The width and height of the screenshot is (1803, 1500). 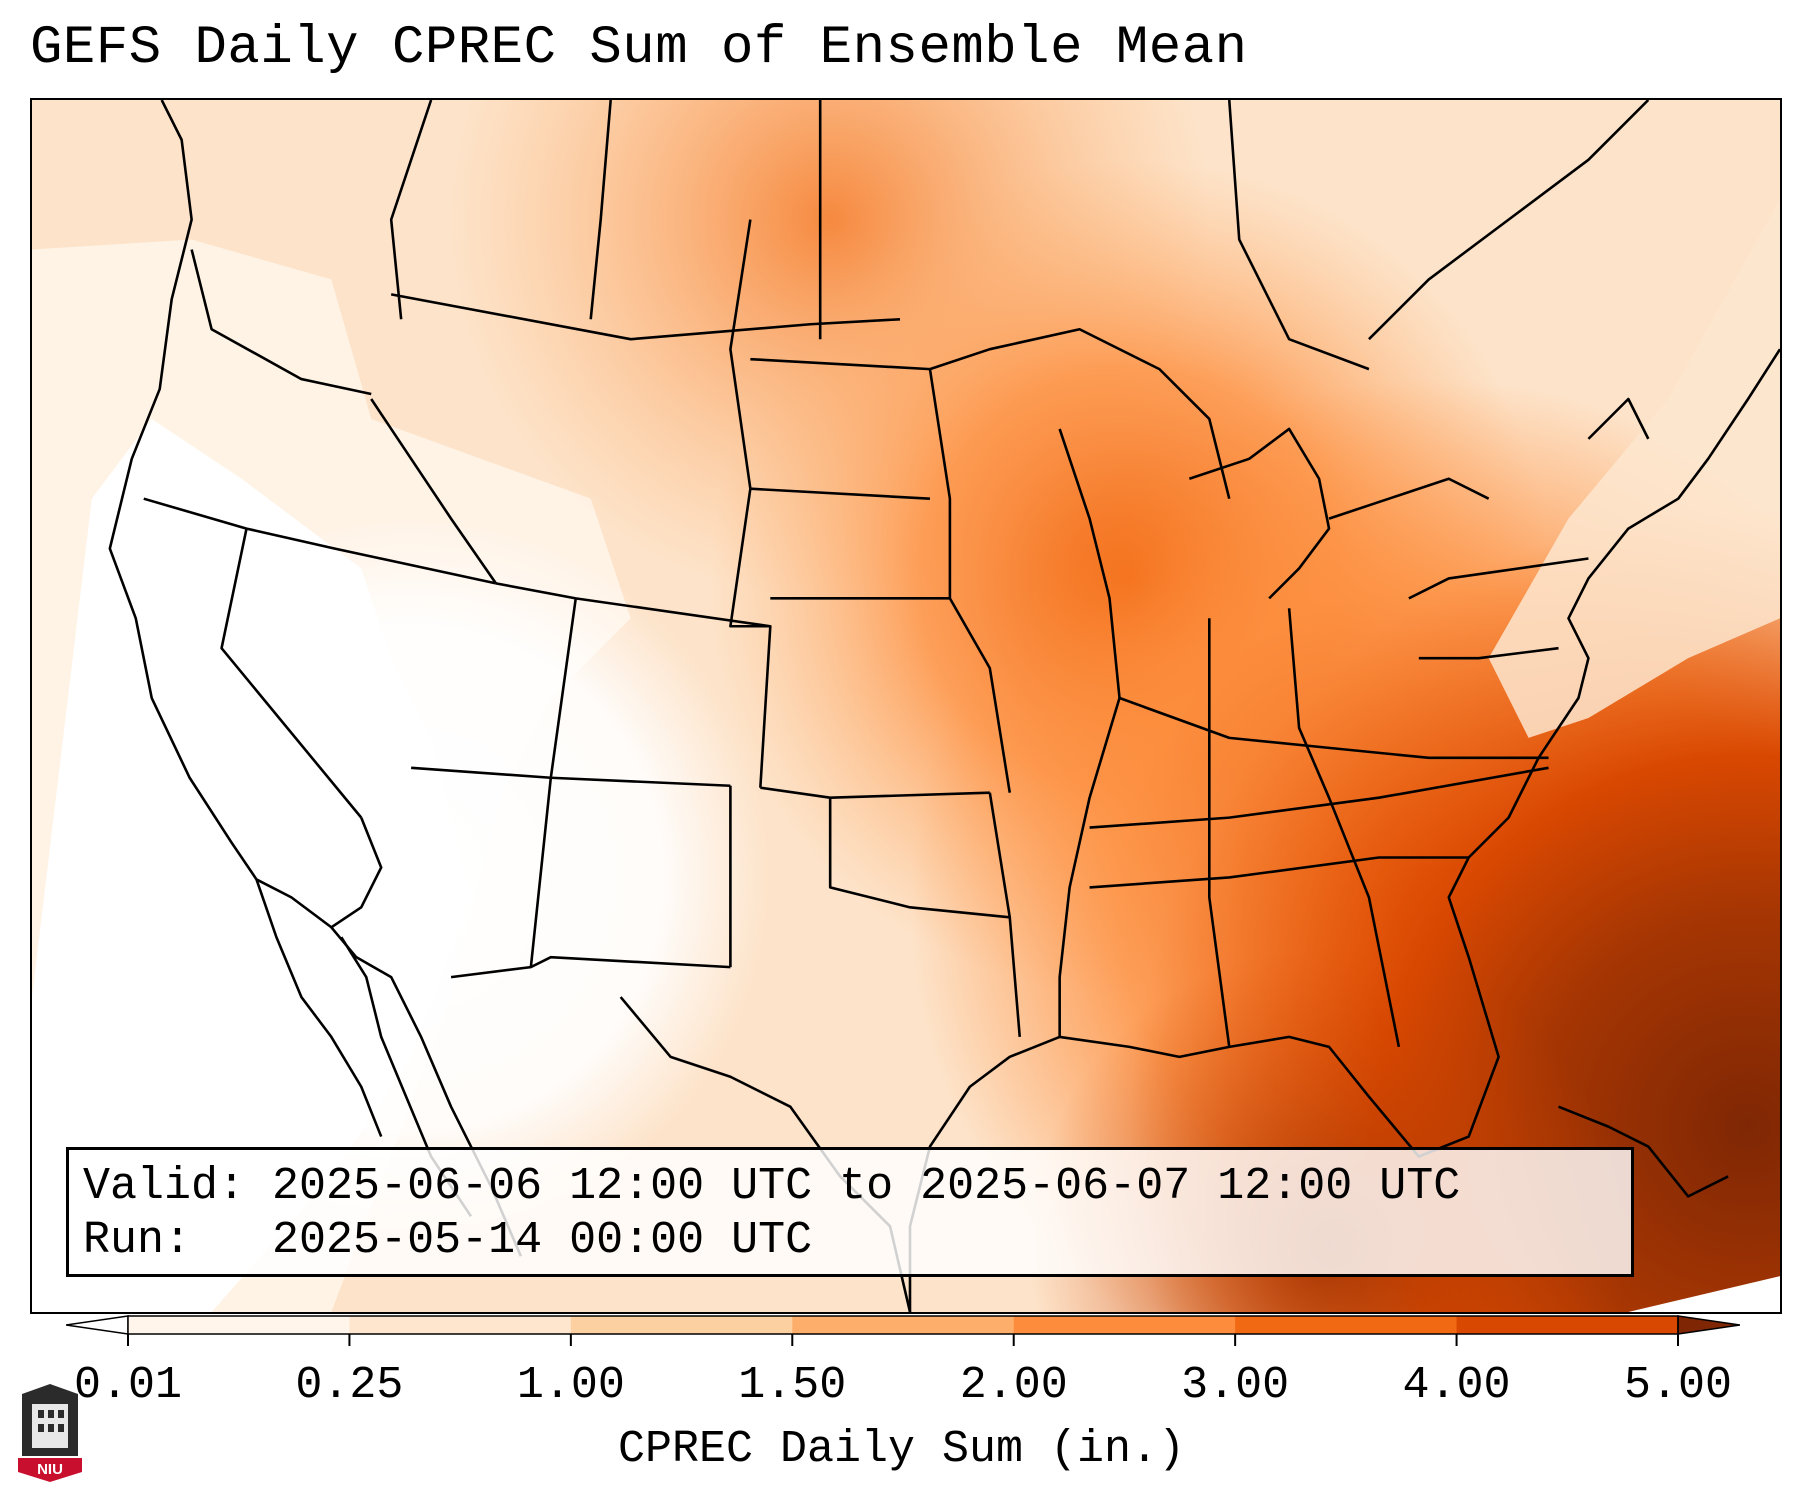 I want to click on lake-superior-shore, so click(x=1080, y=413).